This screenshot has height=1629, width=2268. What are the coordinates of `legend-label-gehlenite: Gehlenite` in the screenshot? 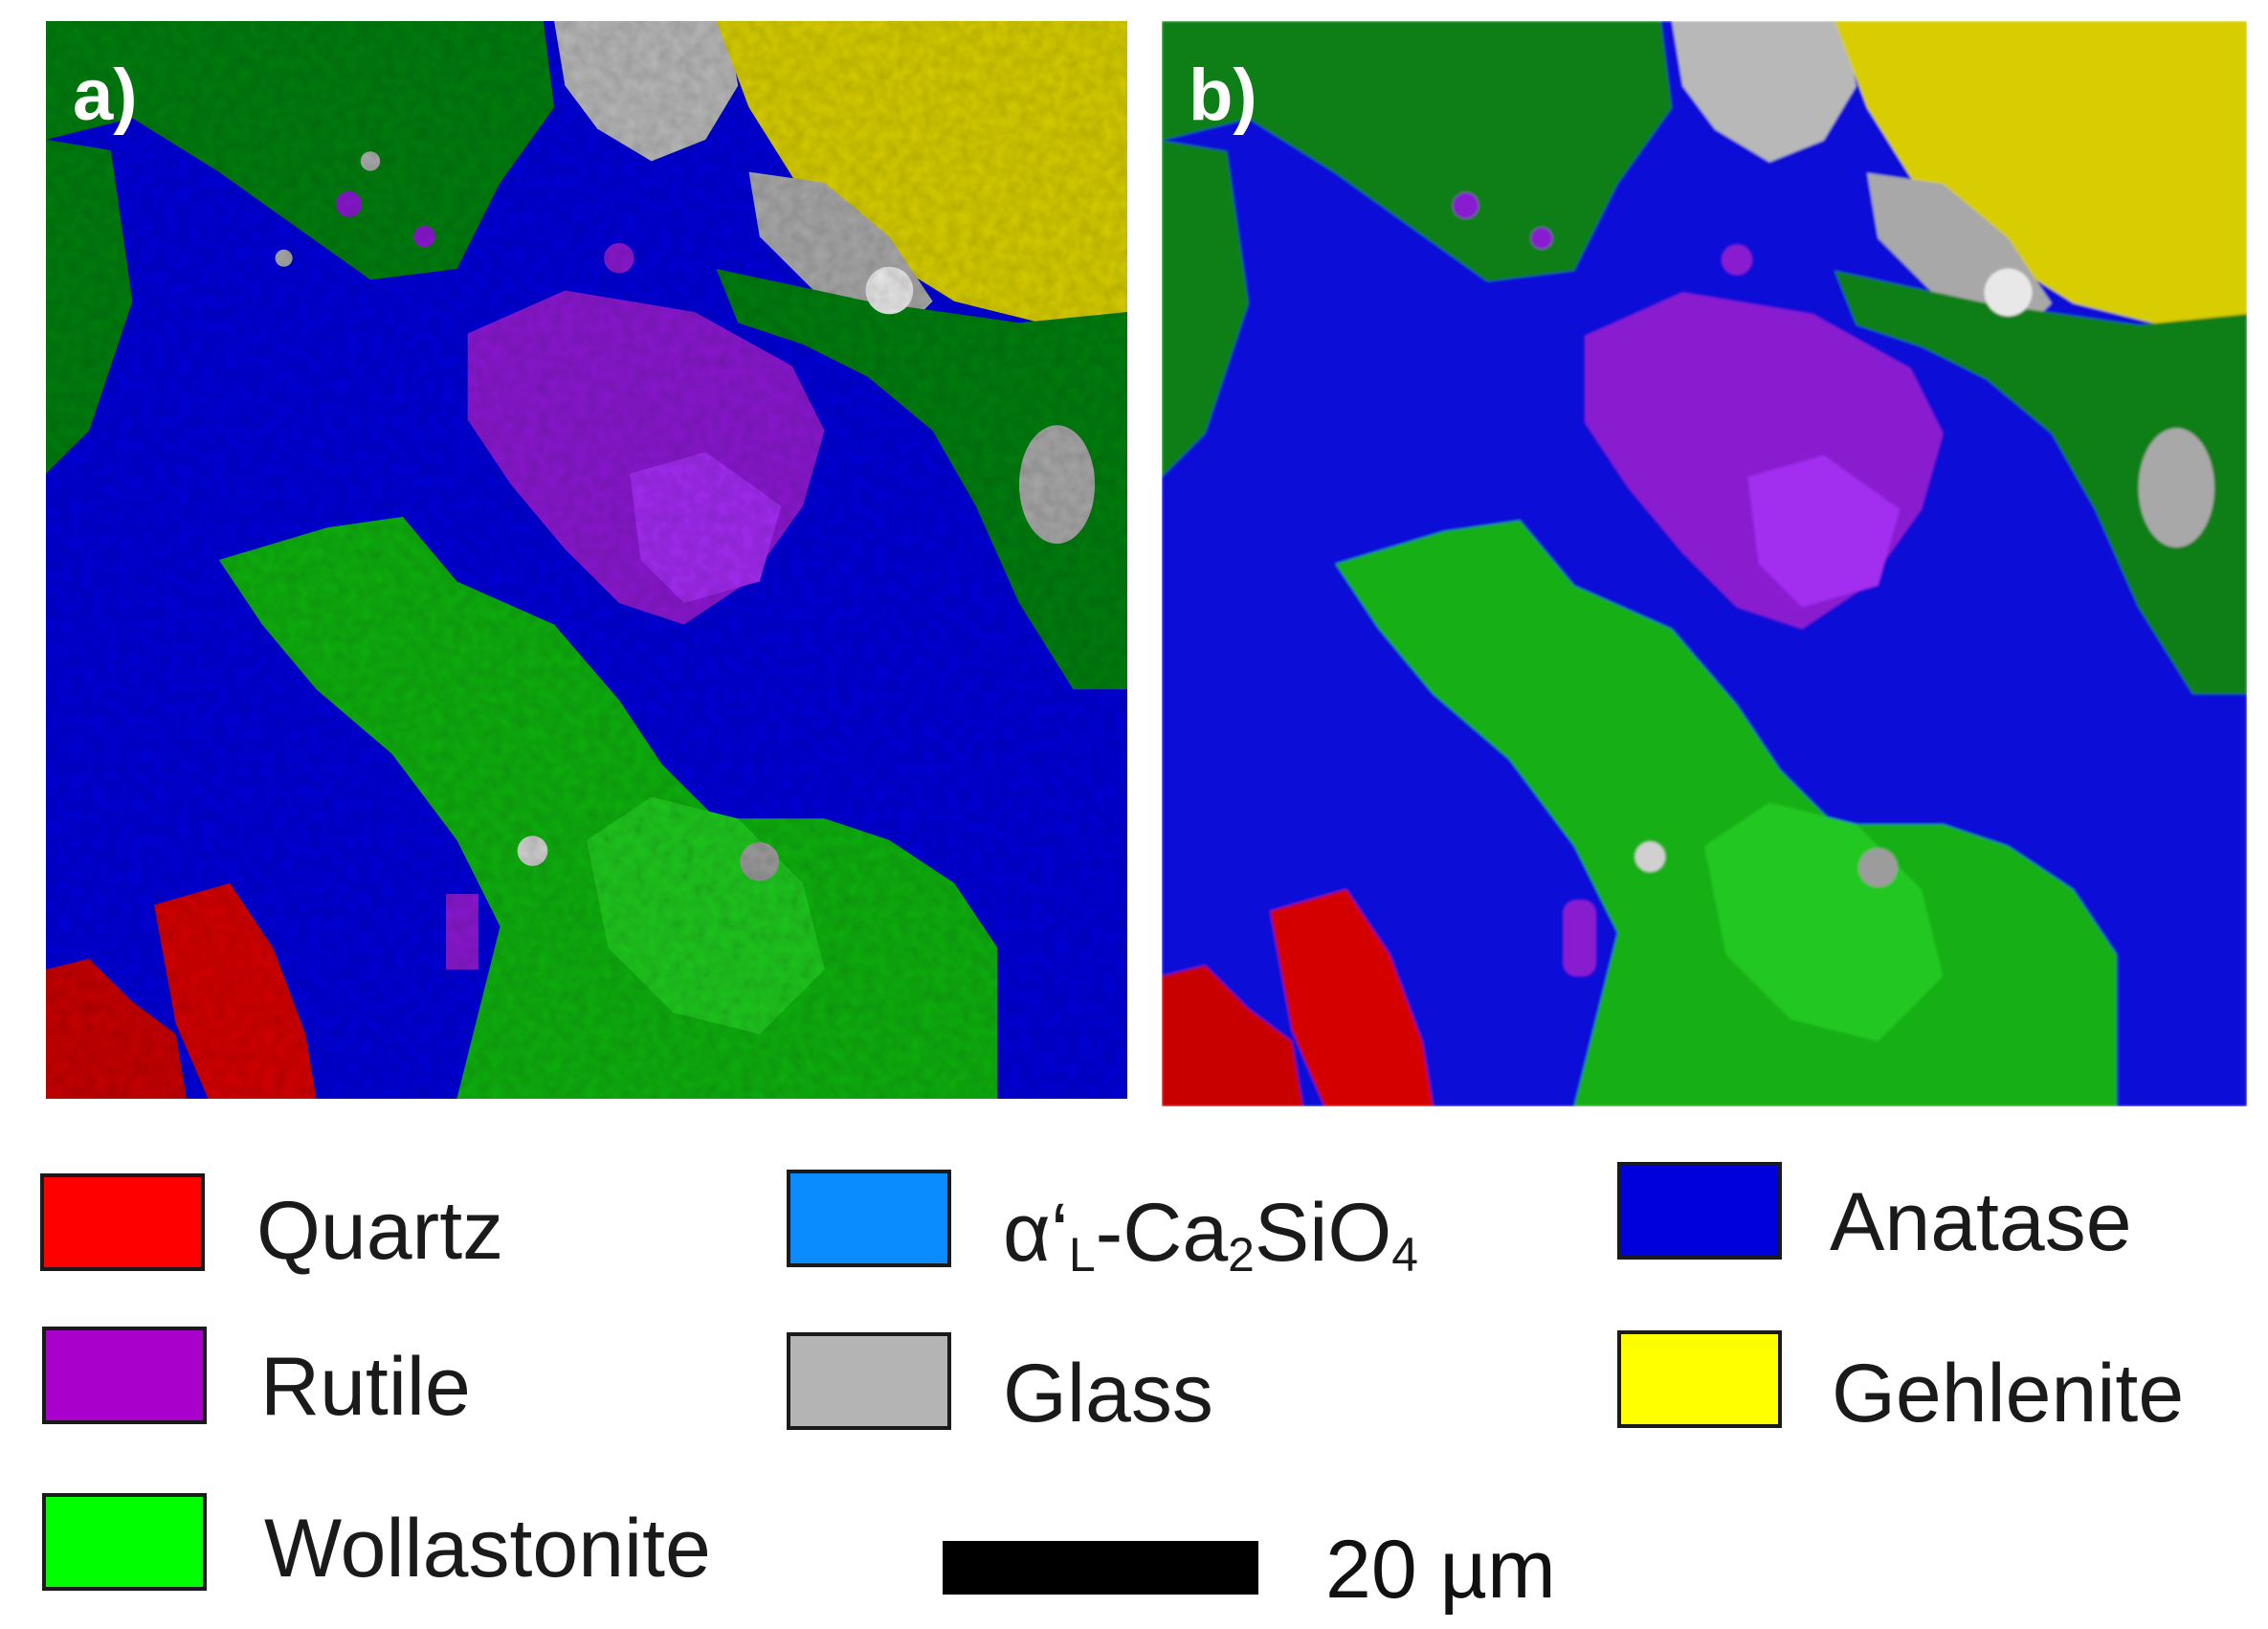 It's located at (2008, 1393).